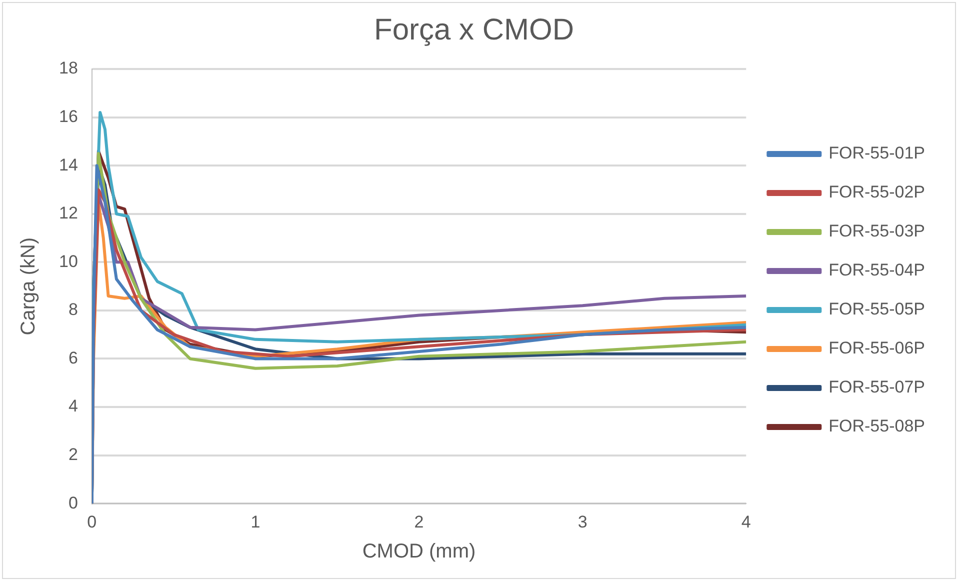  I want to click on y-tick-label: 12, so click(68, 213).